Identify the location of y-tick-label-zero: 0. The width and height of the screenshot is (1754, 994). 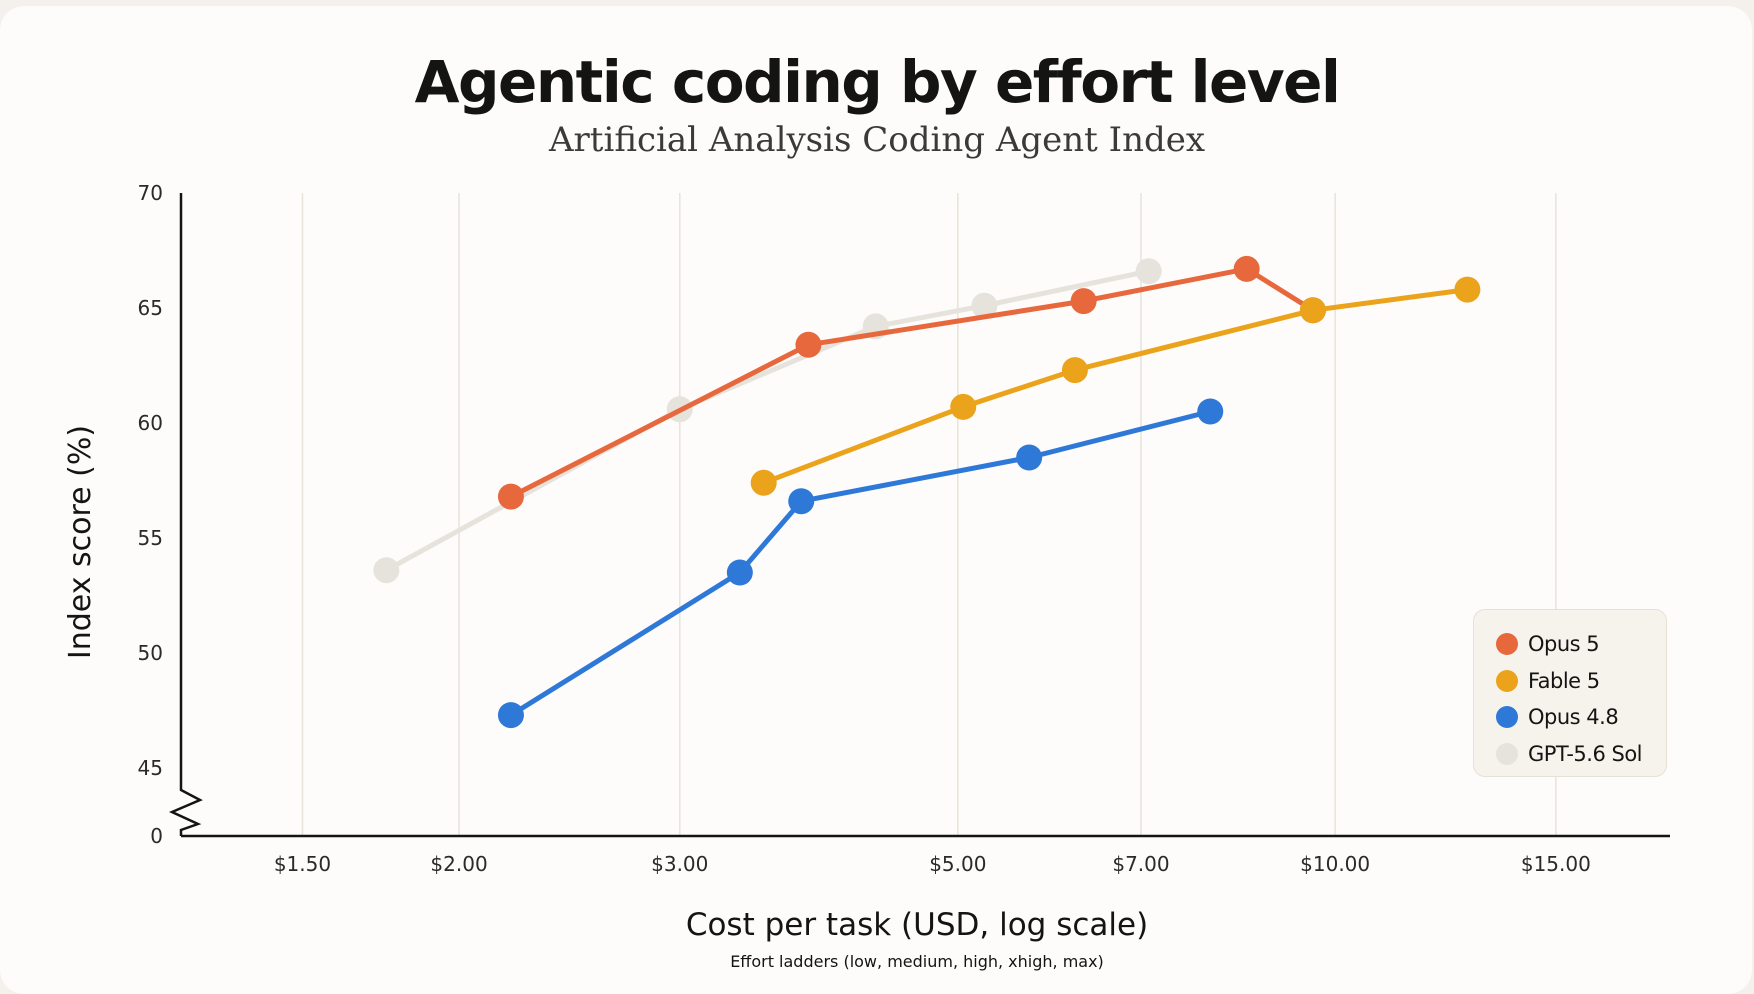
(156, 836).